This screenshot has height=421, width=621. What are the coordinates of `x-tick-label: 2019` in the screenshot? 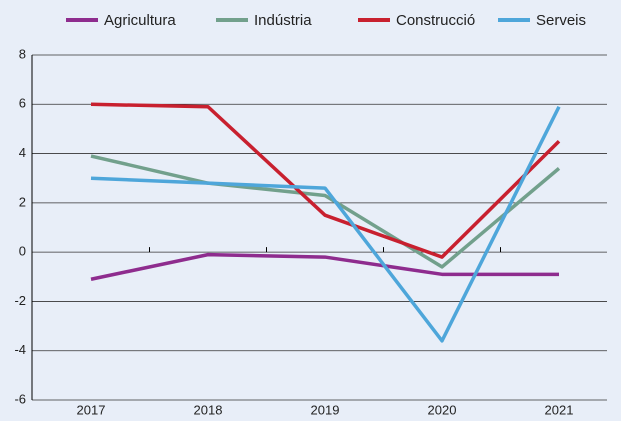 It's located at (325, 409).